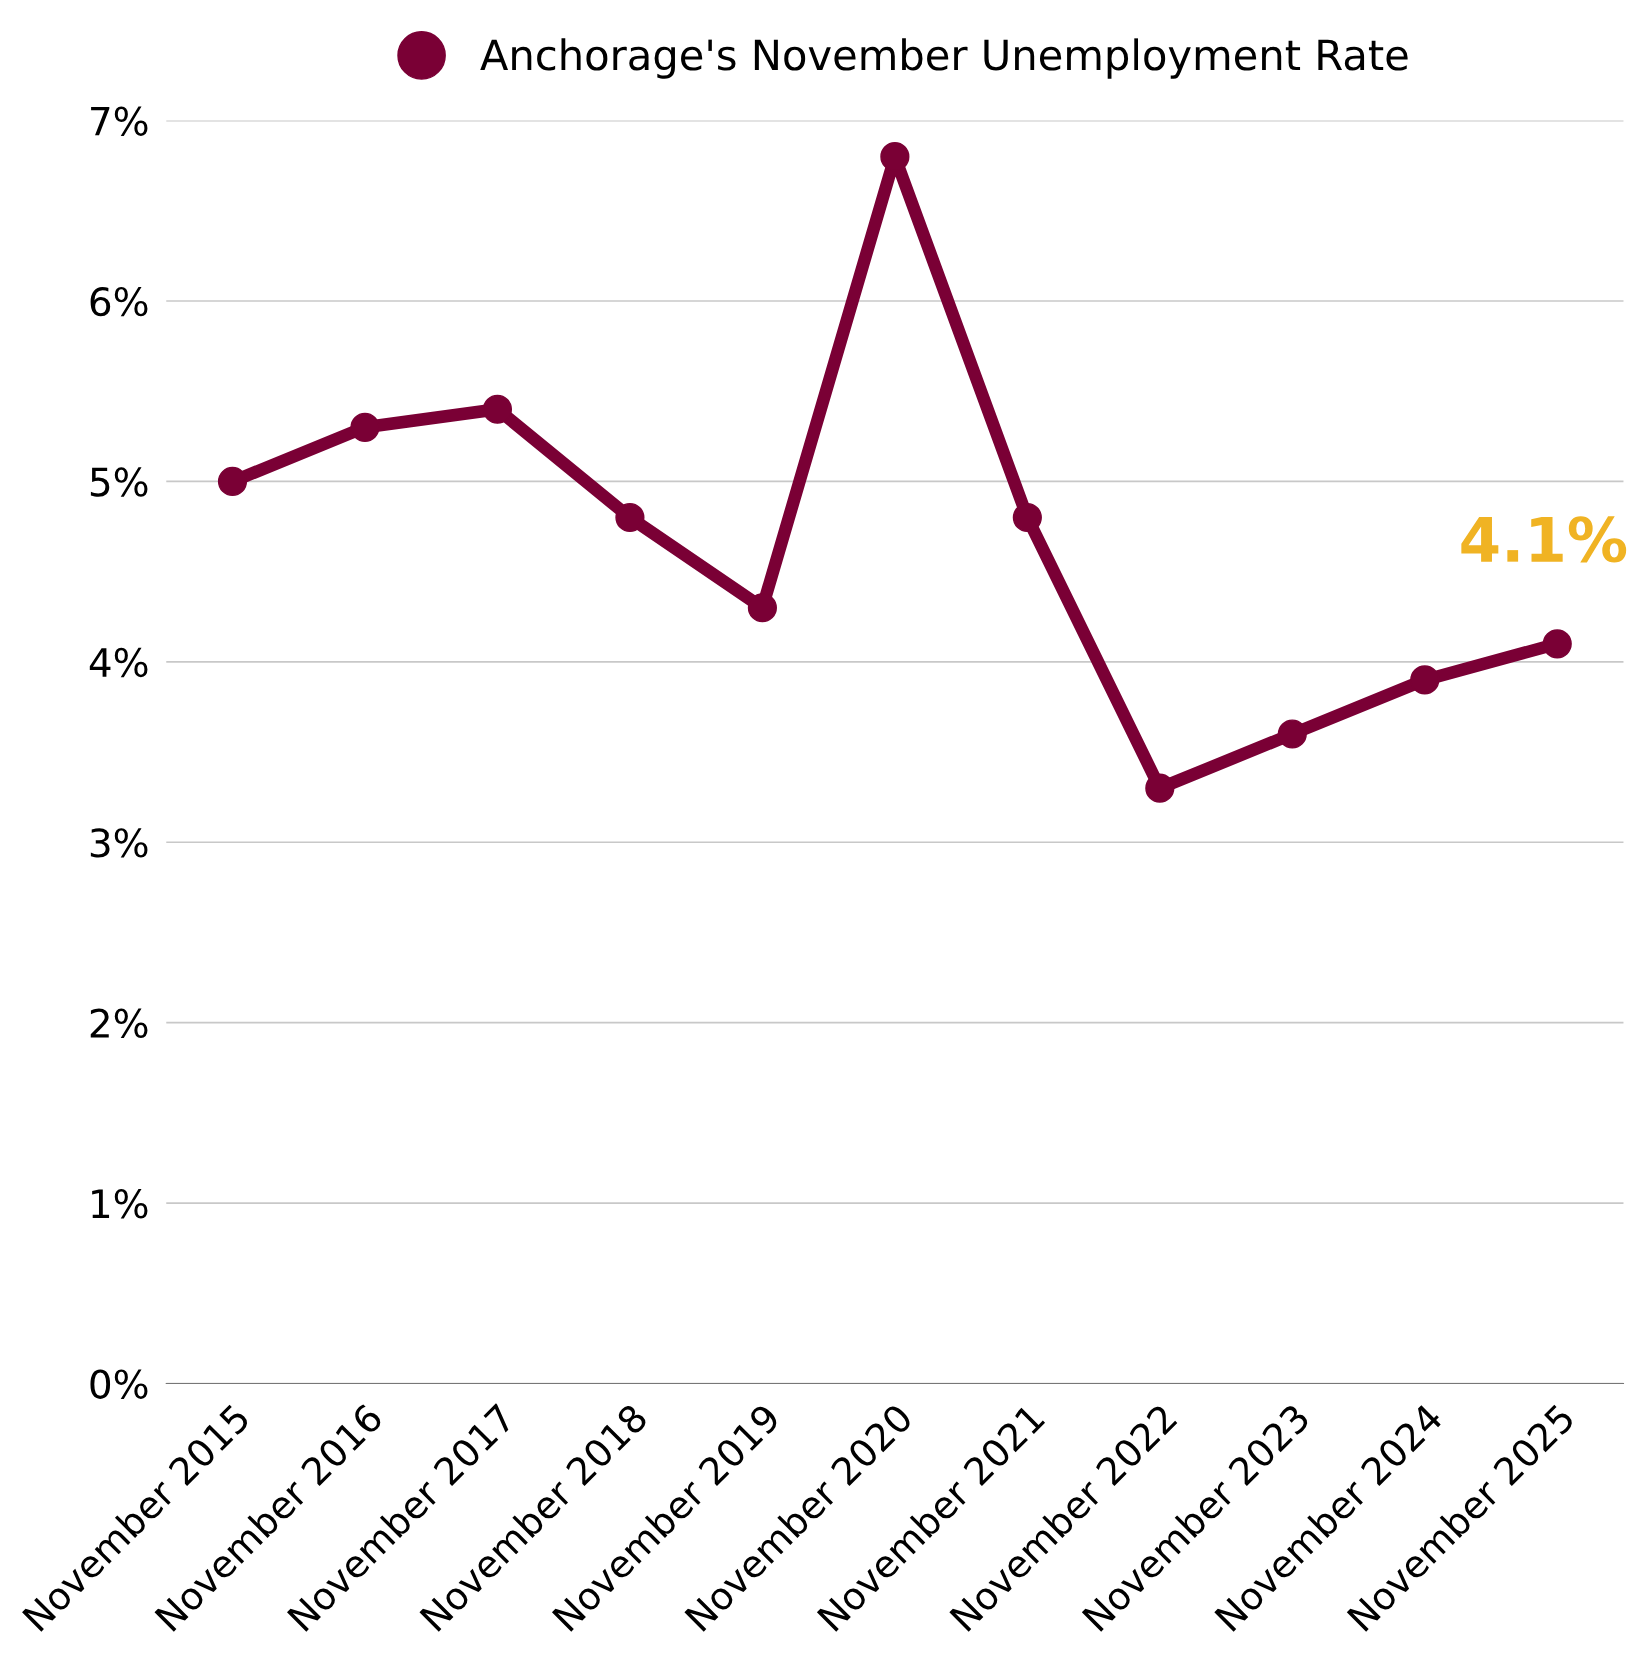 The height and width of the screenshot is (1675, 1630). I want to click on y-tick-label: 1%, so click(120, 1204).